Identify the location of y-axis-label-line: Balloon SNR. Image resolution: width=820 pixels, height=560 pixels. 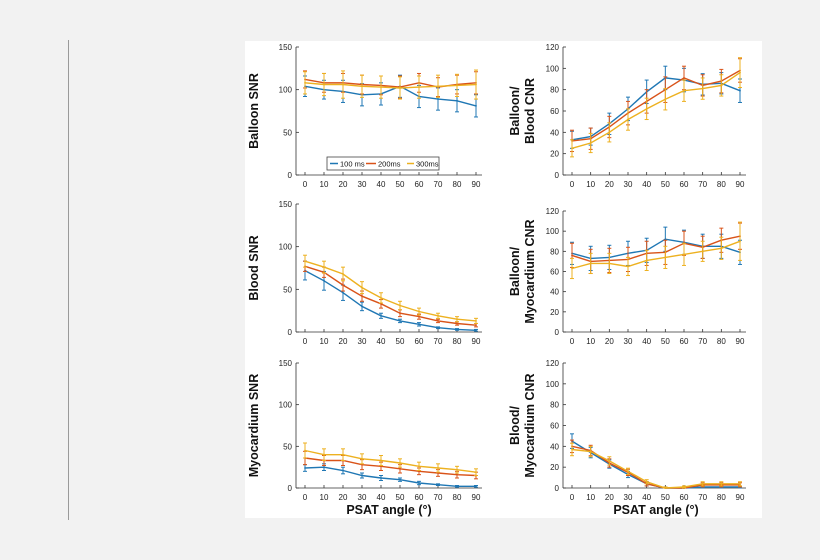
(254, 111).